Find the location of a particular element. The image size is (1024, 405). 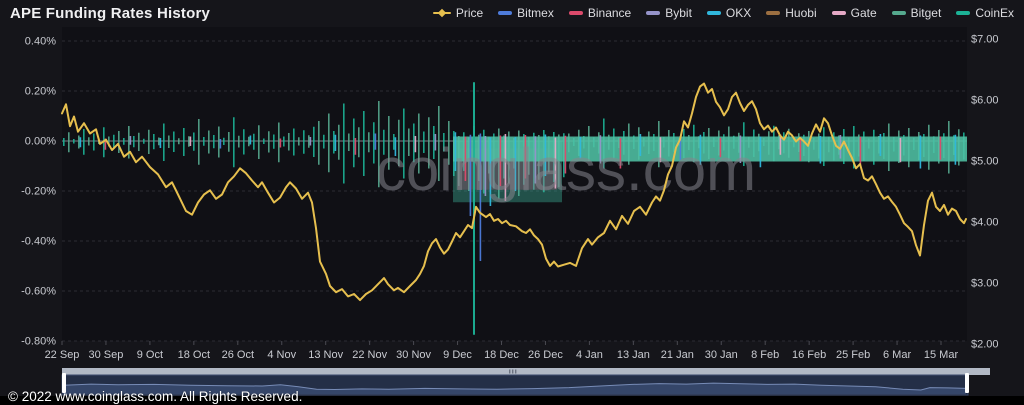

svg-text: 30 Jan is located at coordinates (721, 355).